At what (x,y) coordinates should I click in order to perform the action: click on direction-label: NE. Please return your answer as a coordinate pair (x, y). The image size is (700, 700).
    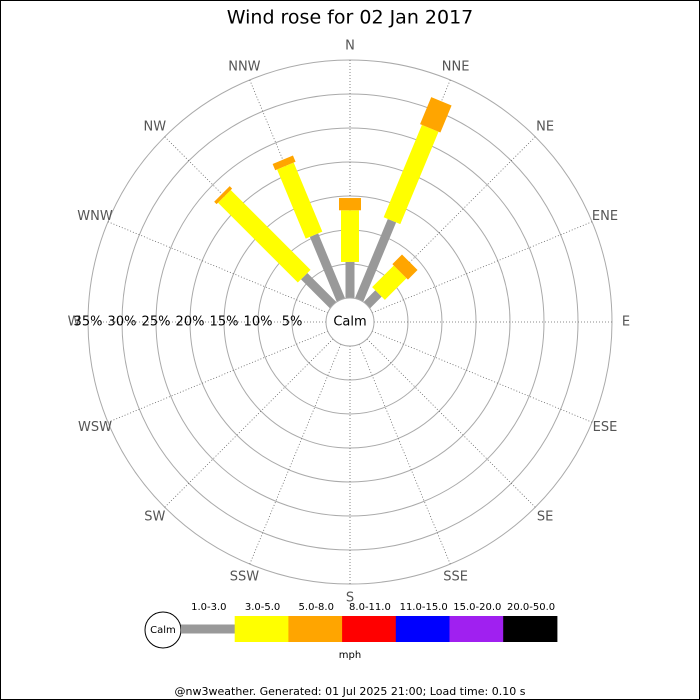
    Looking at the image, I should click on (545, 126).